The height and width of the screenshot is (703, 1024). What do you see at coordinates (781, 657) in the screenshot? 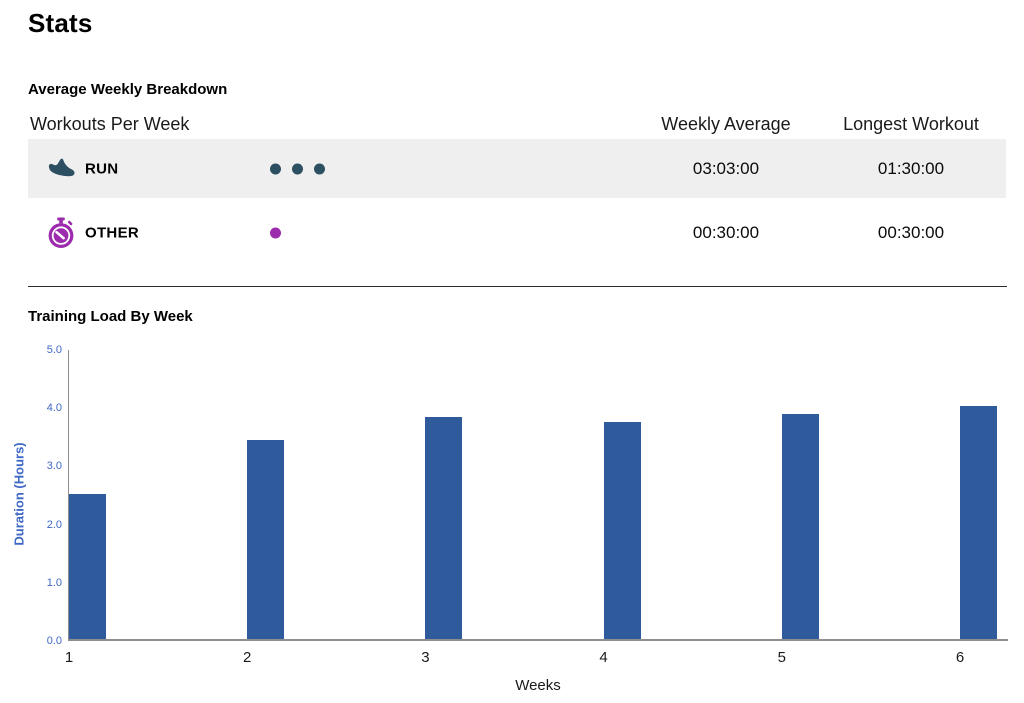
I see `x-tick-label: 5` at bounding box center [781, 657].